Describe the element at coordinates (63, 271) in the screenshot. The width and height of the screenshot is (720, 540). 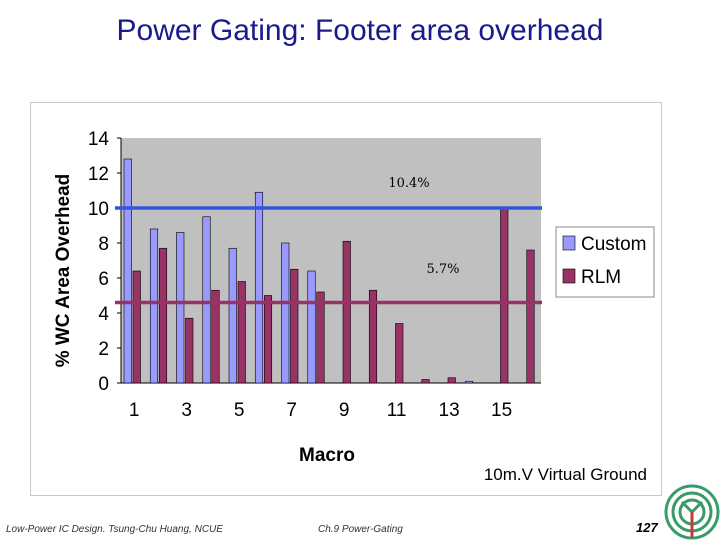
I see `y-axis-title: % WC Area Overhead` at that location.